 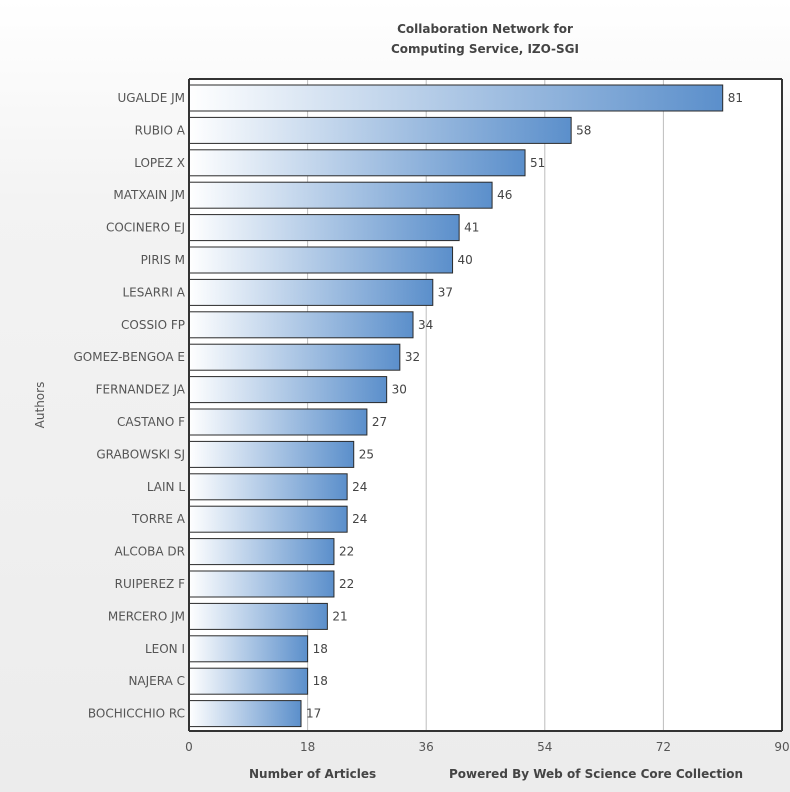 What do you see at coordinates (426, 747) in the screenshot?
I see `x-tick-label: 36` at bounding box center [426, 747].